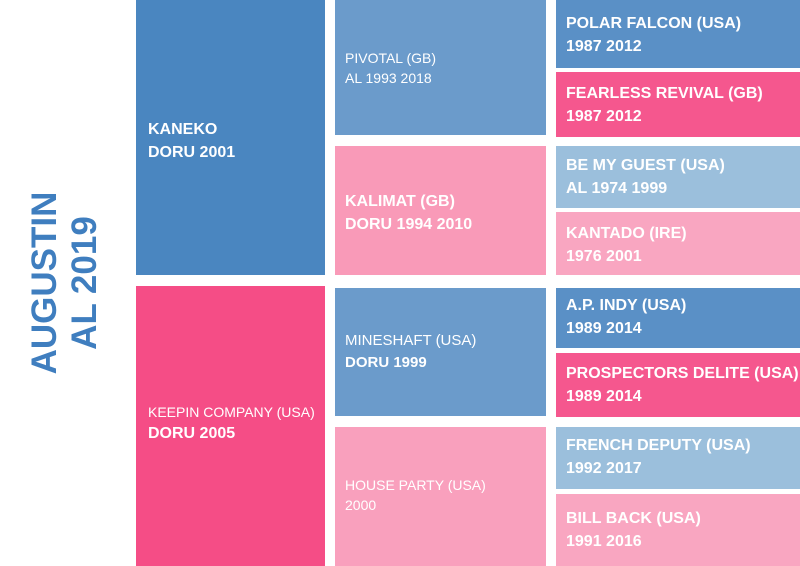  Describe the element at coordinates (411, 340) in the screenshot. I see `horse-name: MINESHAFT (USA)` at that location.